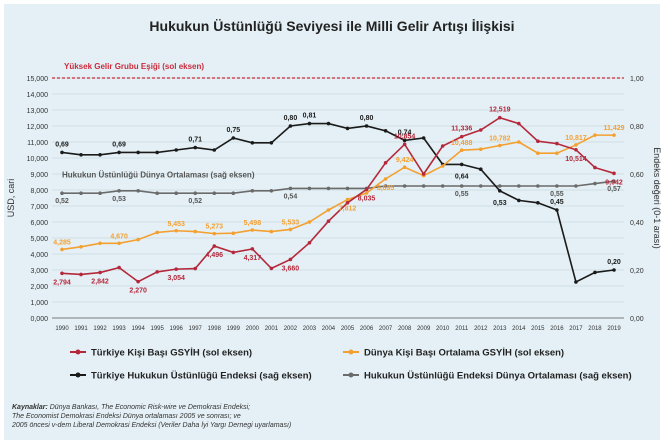 This screenshot has width=664, height=444. What do you see at coordinates (557, 194) in the screenshot?
I see `data-label-3: 0,55` at bounding box center [557, 194].